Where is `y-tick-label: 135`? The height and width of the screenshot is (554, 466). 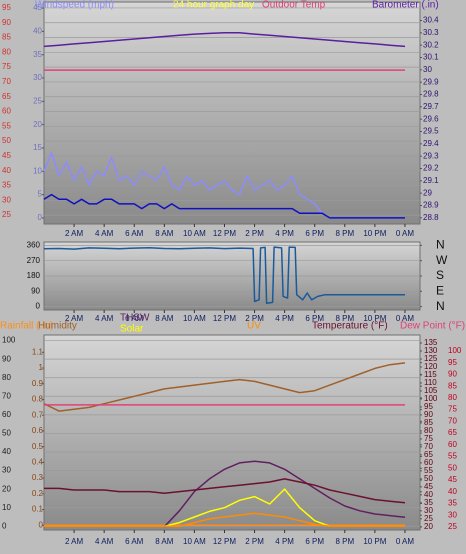
y-tick-label: 135 is located at coordinates (431, 342).